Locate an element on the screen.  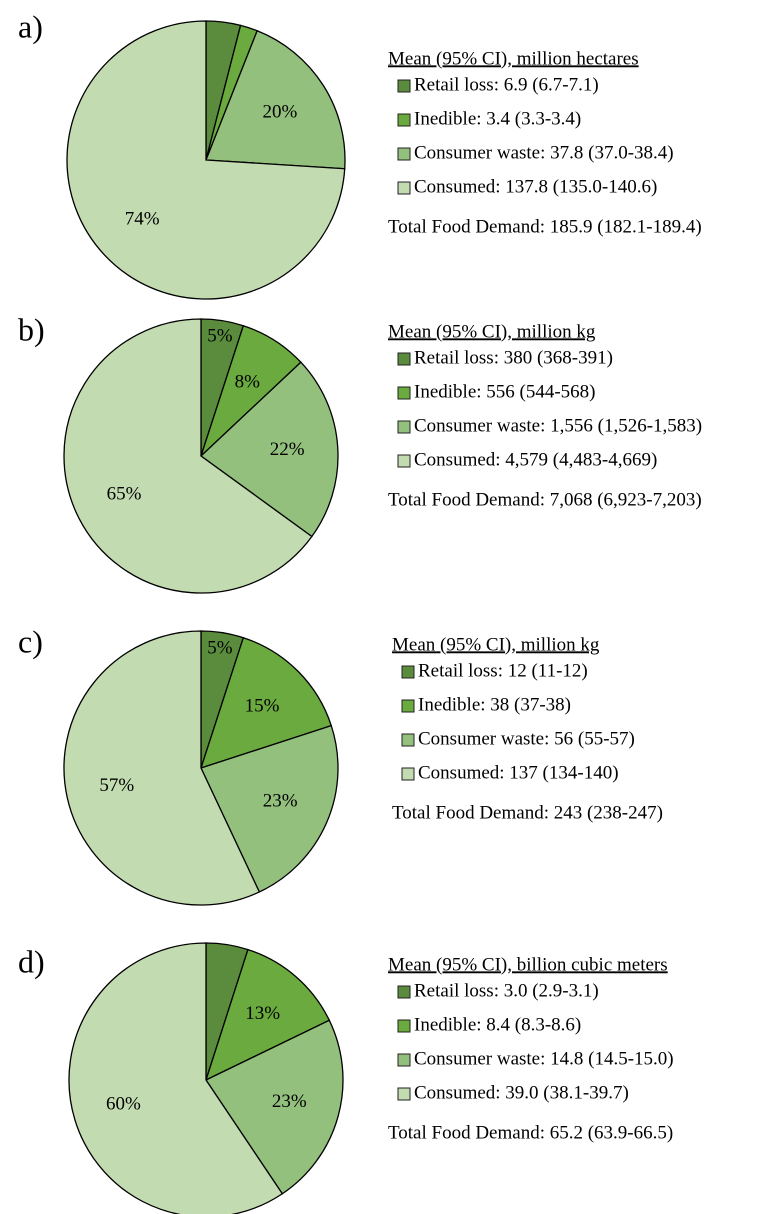
legend-entry: Inedible: 556 (544-568) is located at coordinates (505, 391).